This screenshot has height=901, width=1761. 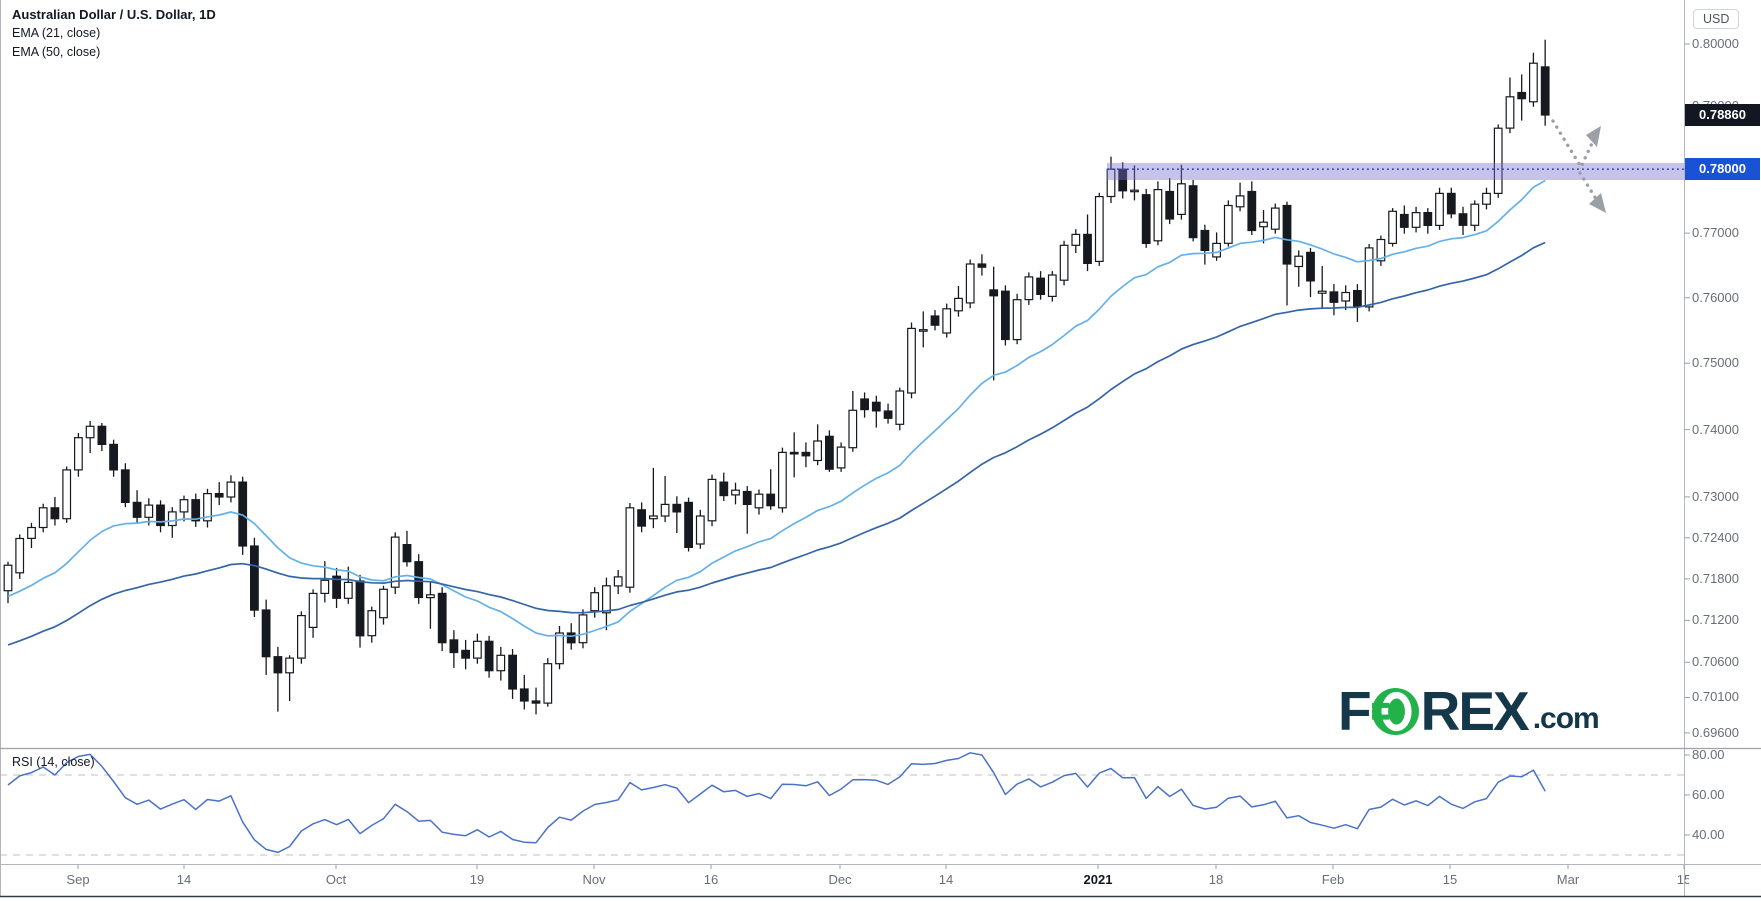 I want to click on price-tick-label: 0.71200, so click(x=1715, y=619).